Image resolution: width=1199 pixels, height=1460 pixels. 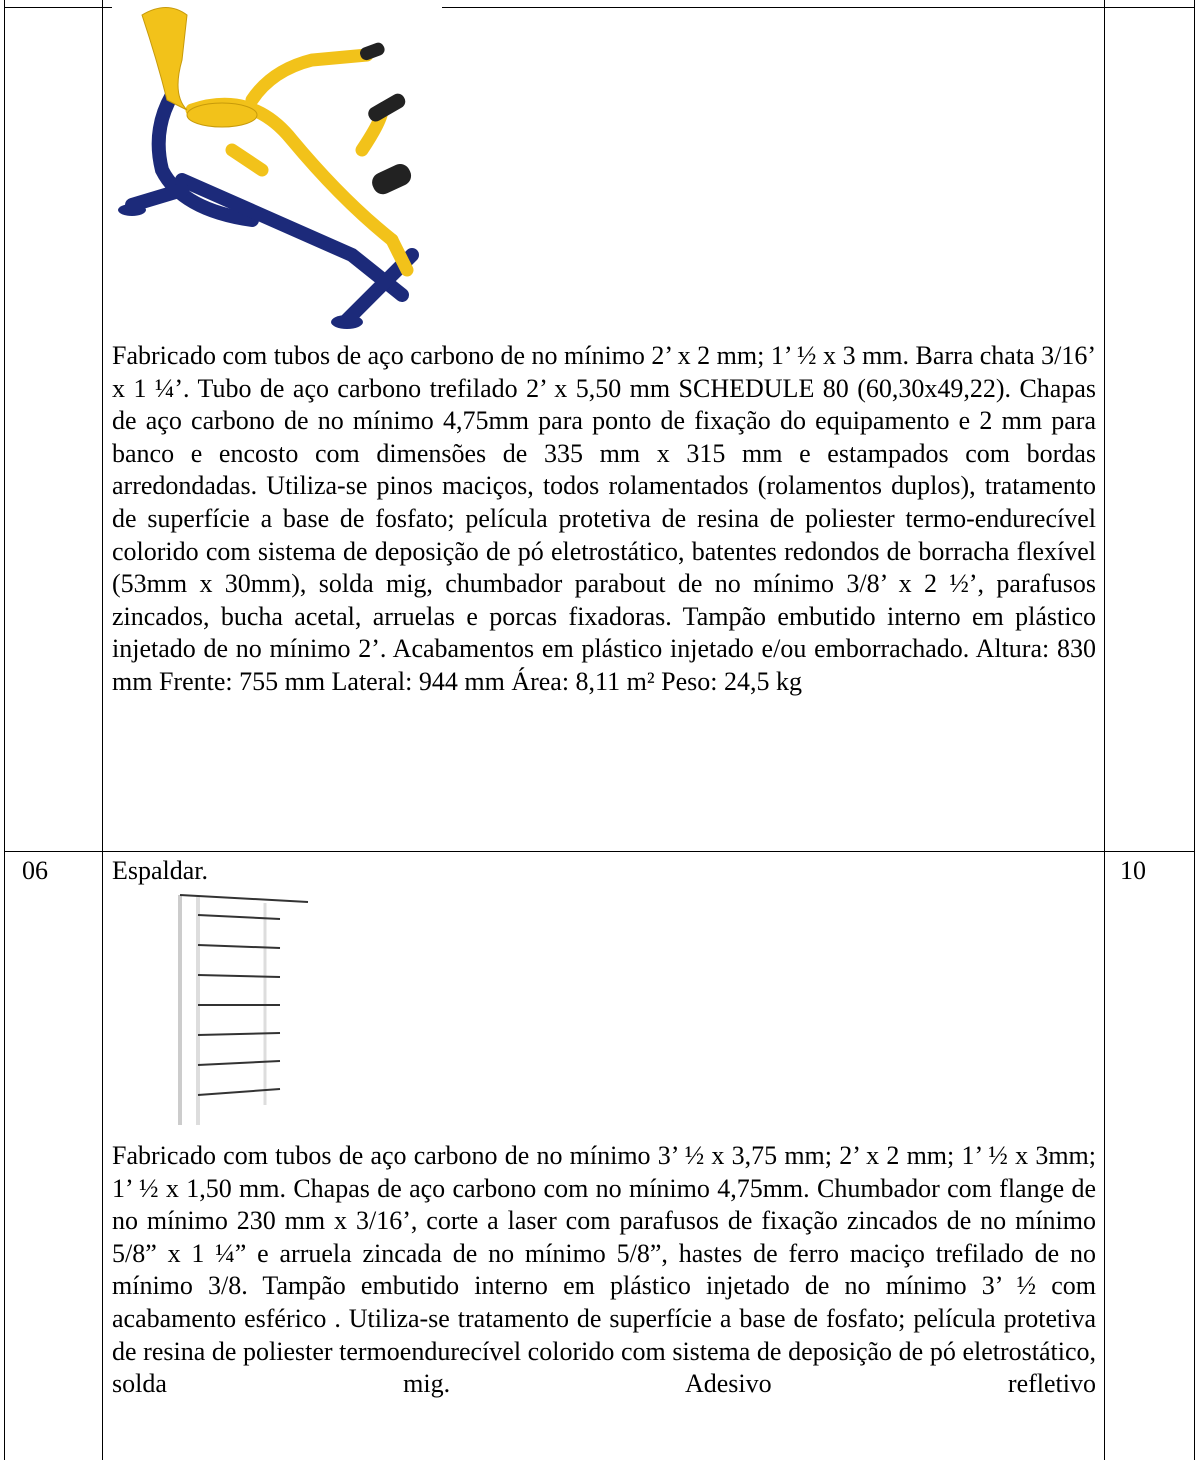 What do you see at coordinates (35, 870) in the screenshot?
I see `item-number: 06` at bounding box center [35, 870].